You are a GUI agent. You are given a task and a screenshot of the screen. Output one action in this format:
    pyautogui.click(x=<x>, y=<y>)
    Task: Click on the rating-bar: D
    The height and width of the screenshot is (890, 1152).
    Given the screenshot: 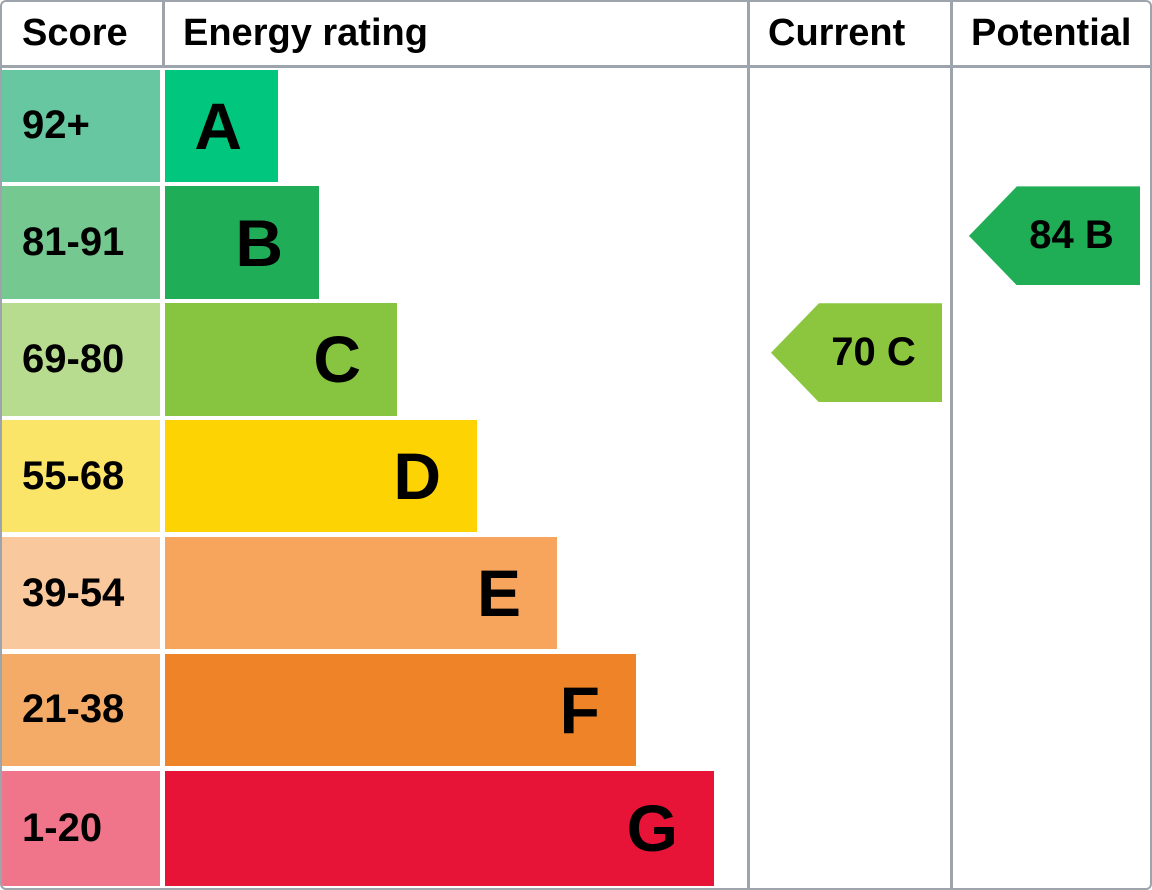 What is the action you would take?
    pyautogui.click(x=321, y=476)
    